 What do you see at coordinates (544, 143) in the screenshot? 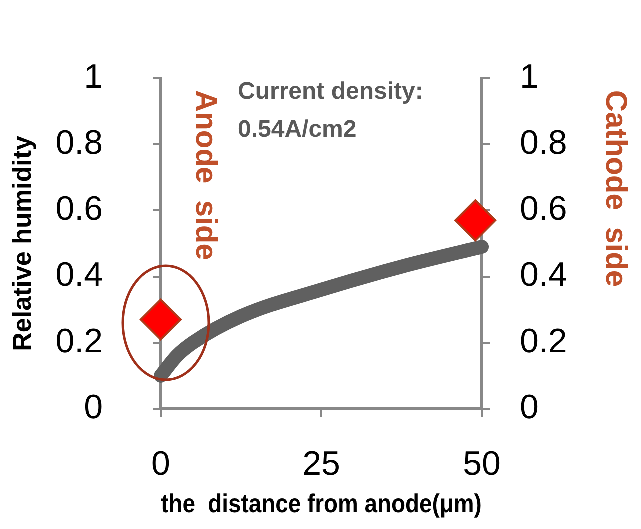
I see `y2-tick-label: 0.8` at bounding box center [544, 143].